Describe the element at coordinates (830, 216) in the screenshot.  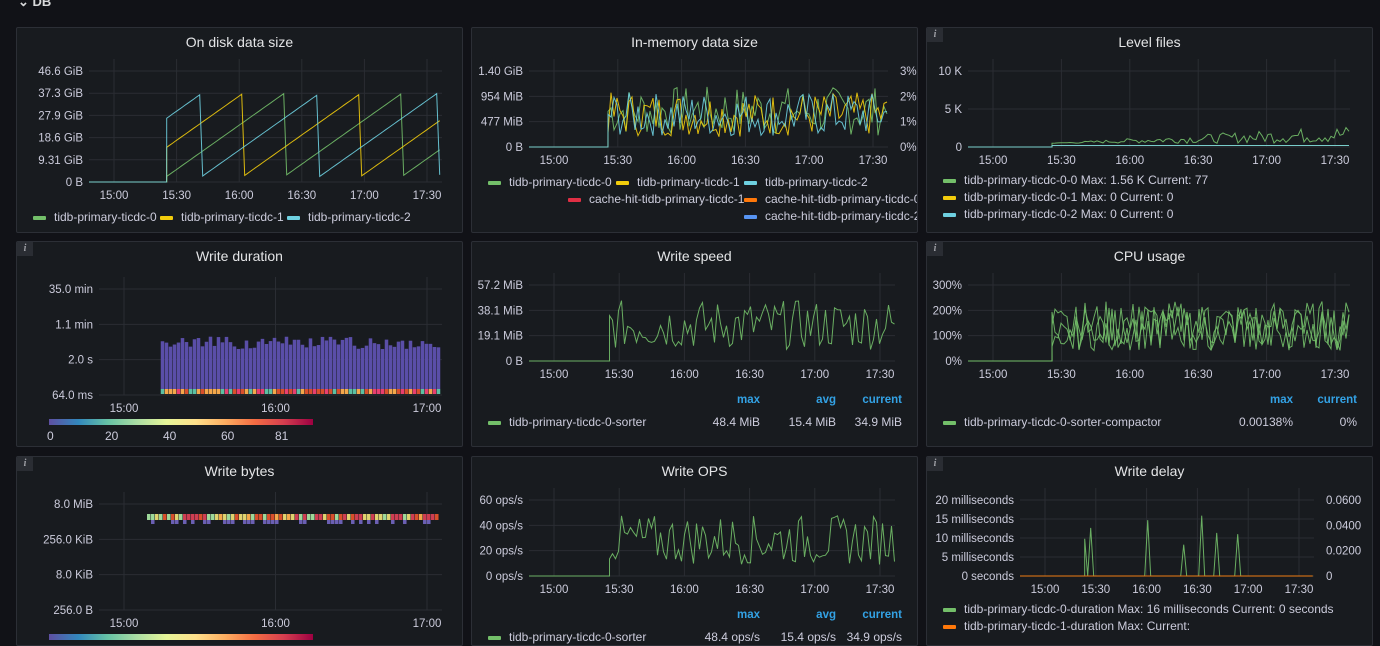
I see `legend-item: cache-hit-tidb-primary-ticdc-2` at that location.